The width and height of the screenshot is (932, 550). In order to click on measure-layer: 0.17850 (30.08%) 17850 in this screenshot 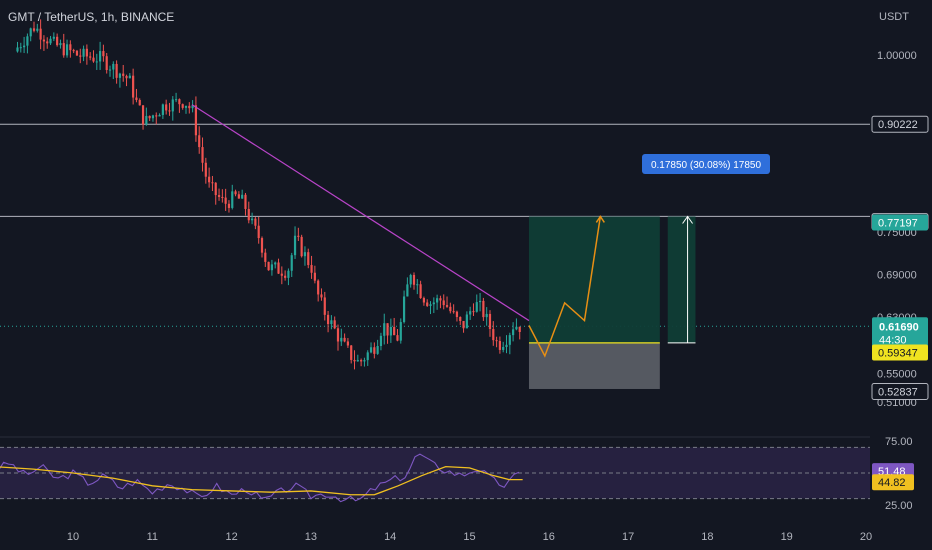, I will do `click(706, 249)`.